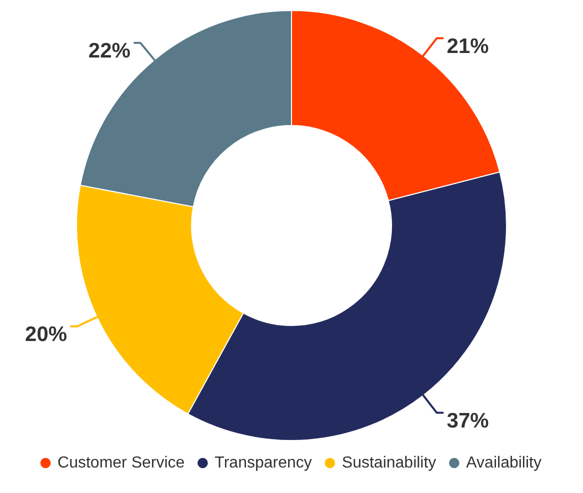  I want to click on legend-label: Availability, so click(504, 463).